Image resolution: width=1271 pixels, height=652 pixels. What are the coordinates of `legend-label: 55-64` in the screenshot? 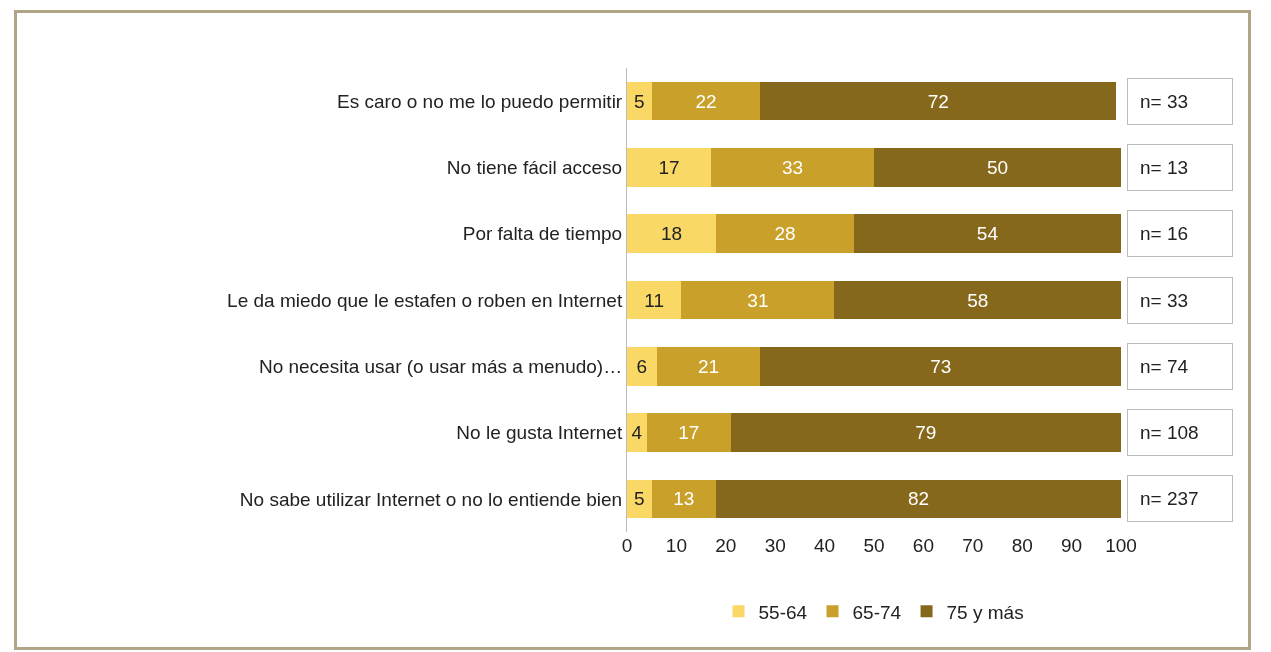 It's located at (783, 612).